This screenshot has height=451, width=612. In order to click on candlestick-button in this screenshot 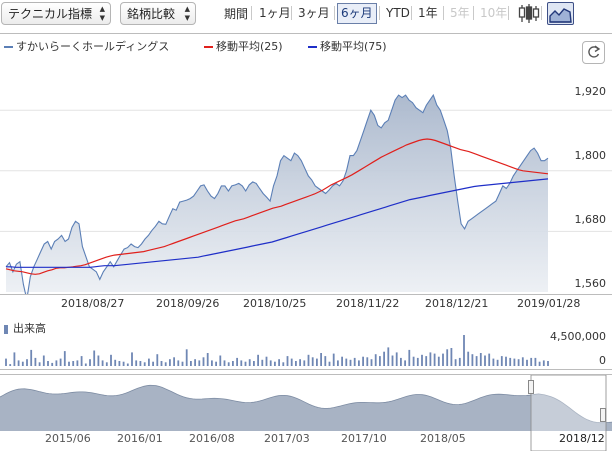, I will do `click(528, 13)`.